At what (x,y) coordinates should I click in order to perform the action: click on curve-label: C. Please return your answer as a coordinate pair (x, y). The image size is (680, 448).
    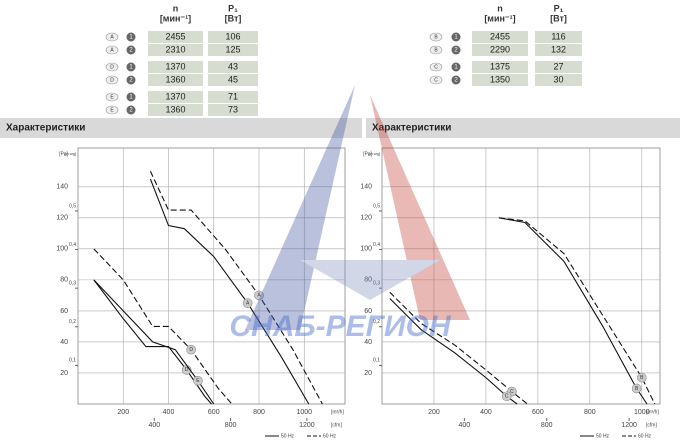
    Looking at the image, I should click on (512, 392).